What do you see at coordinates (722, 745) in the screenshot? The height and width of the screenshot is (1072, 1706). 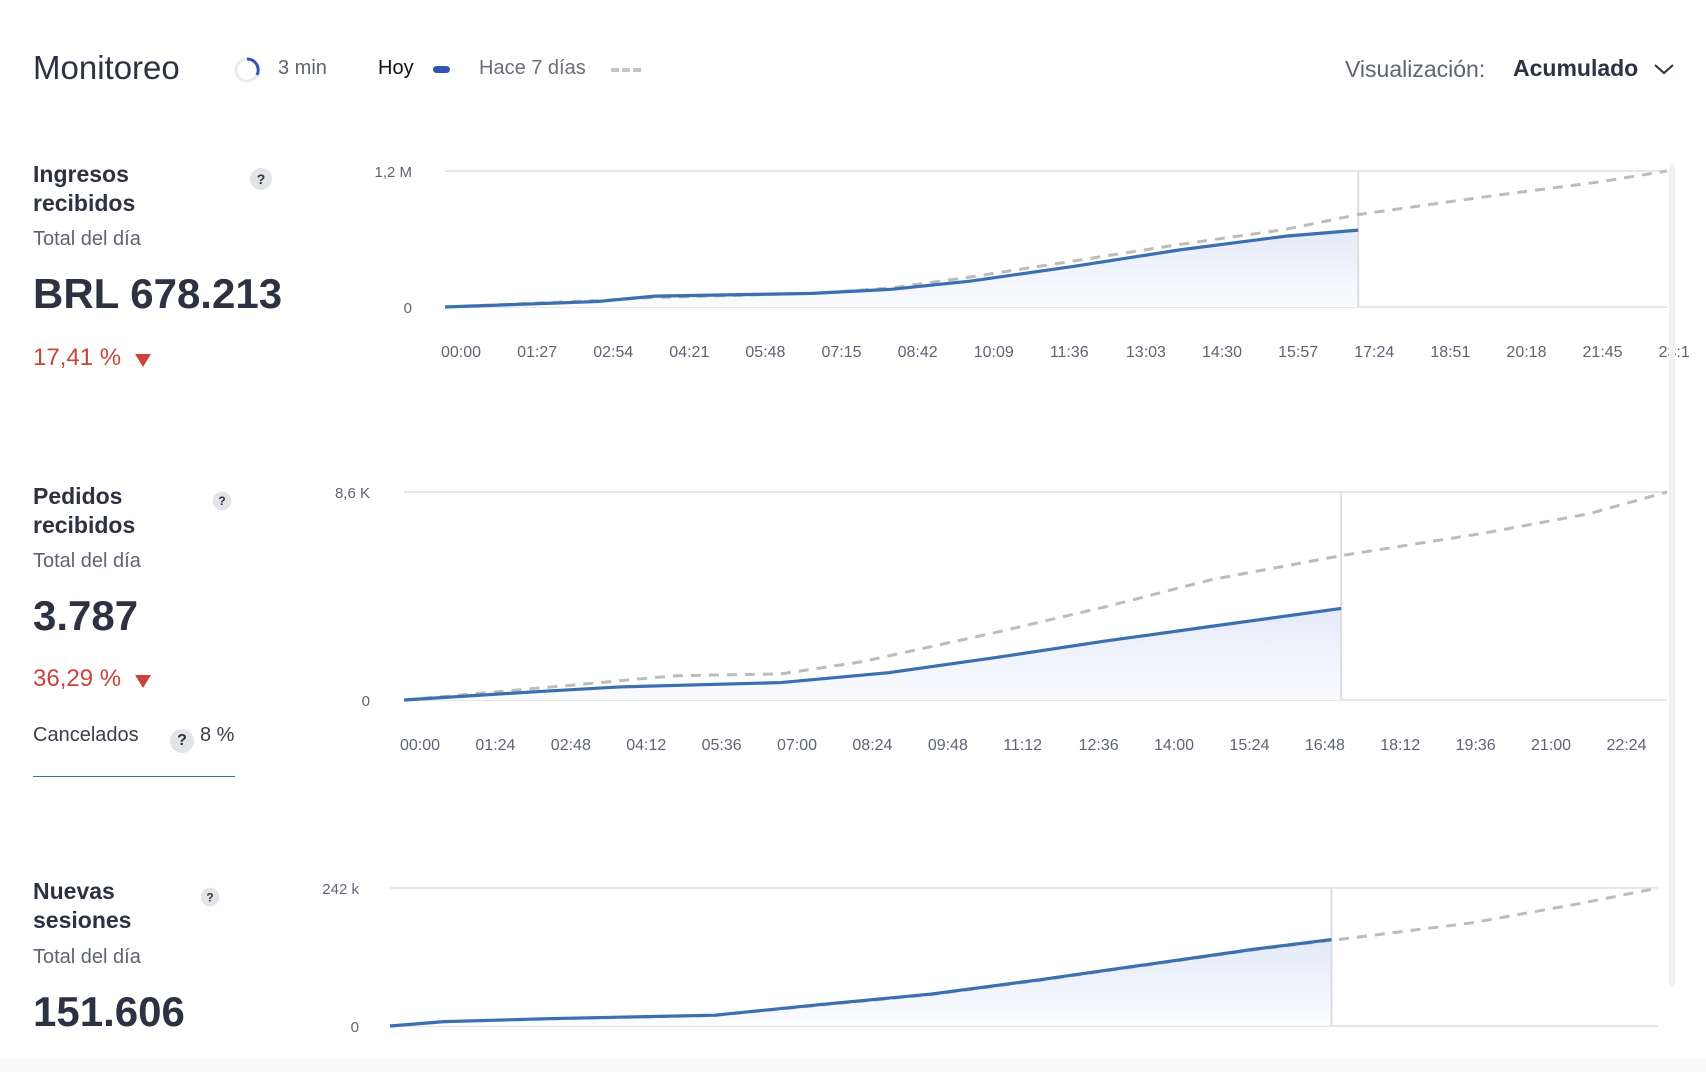 I see `x-tick-label: 05:36` at bounding box center [722, 745].